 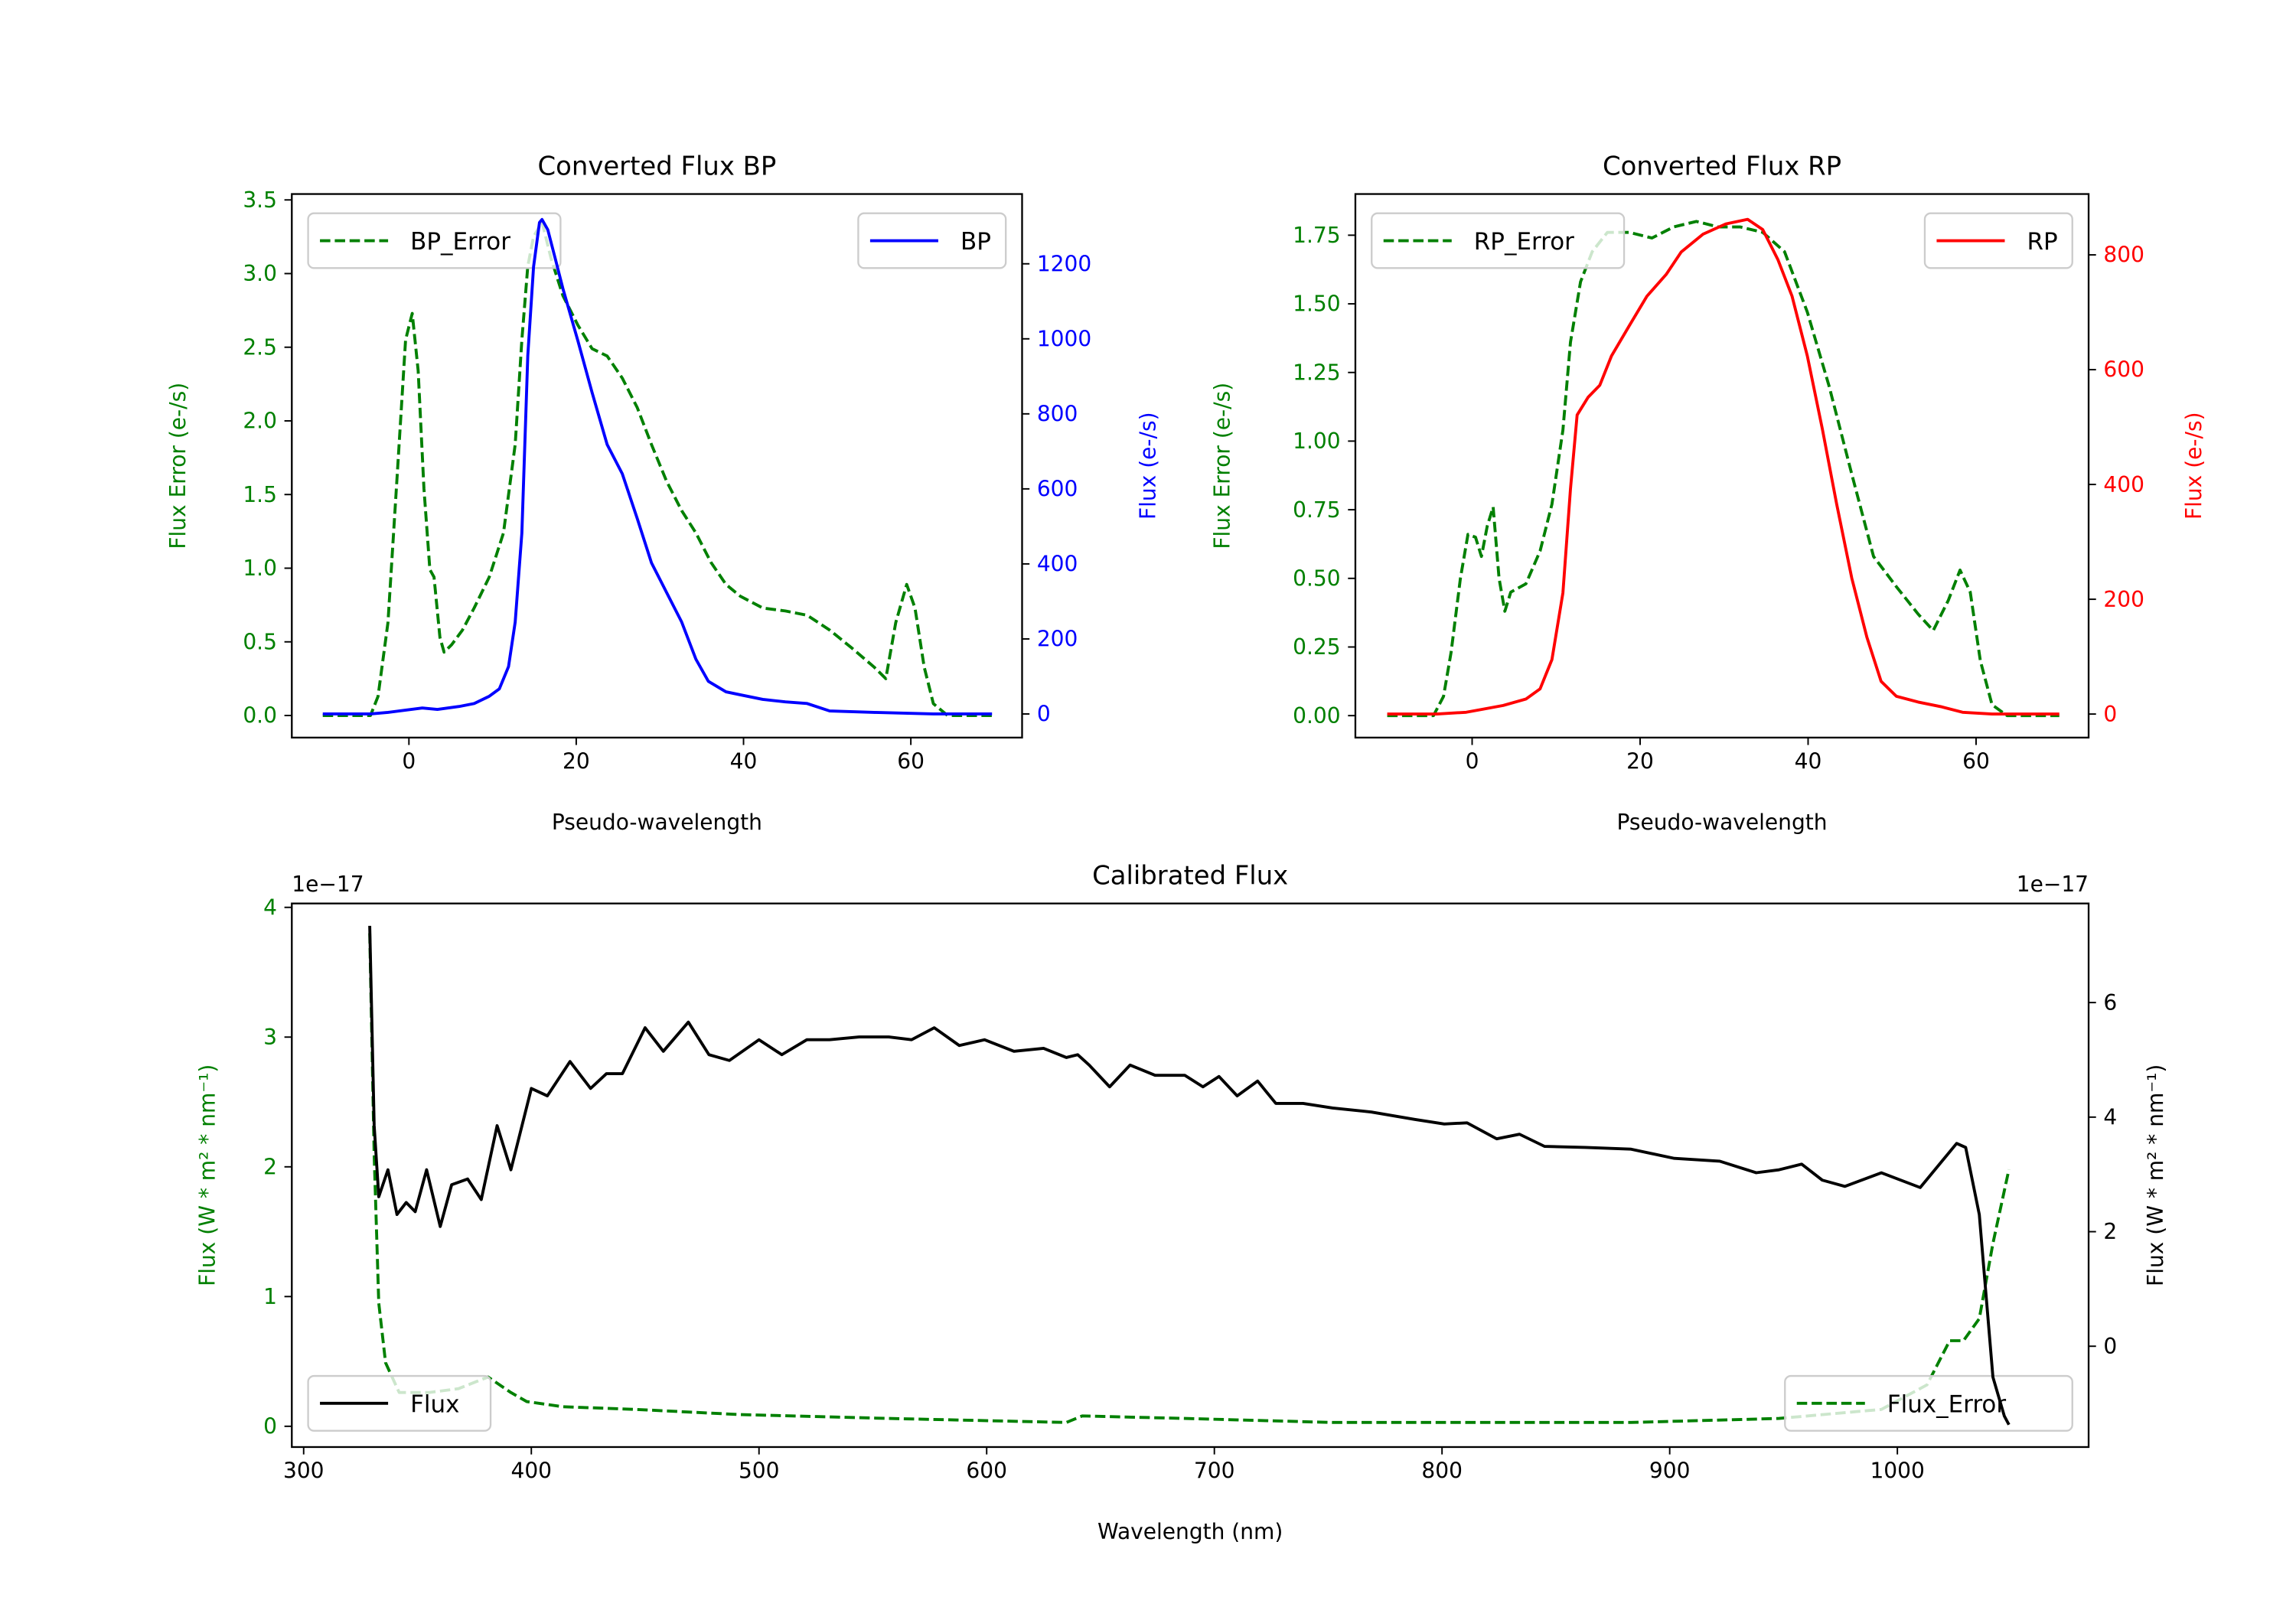 I want to click on rp-error-legend: RP_Error, so click(x=1498, y=240).